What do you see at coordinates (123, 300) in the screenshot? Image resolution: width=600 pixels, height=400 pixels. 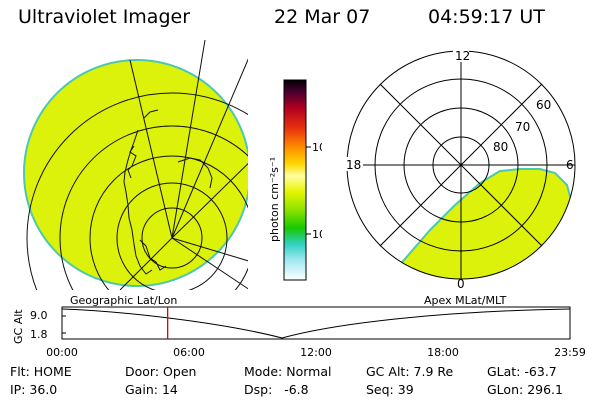 I see `geographic-caption: Geographic Lat/Lon` at bounding box center [123, 300].